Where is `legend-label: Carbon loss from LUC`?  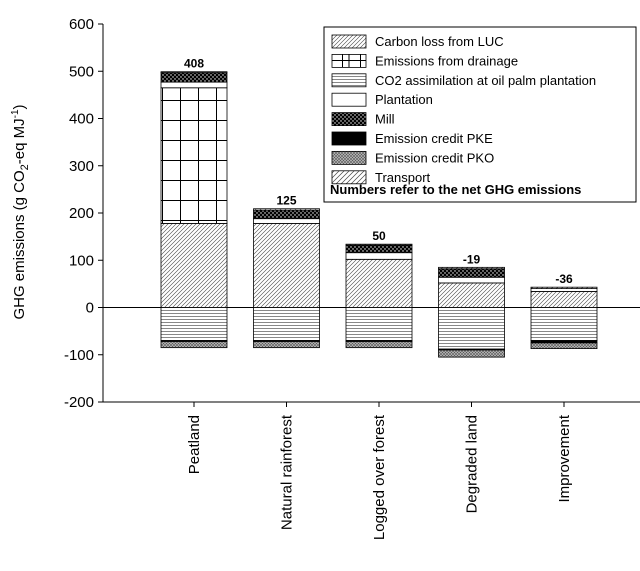
legend-label: Carbon loss from LUC is located at coordinates (439, 41).